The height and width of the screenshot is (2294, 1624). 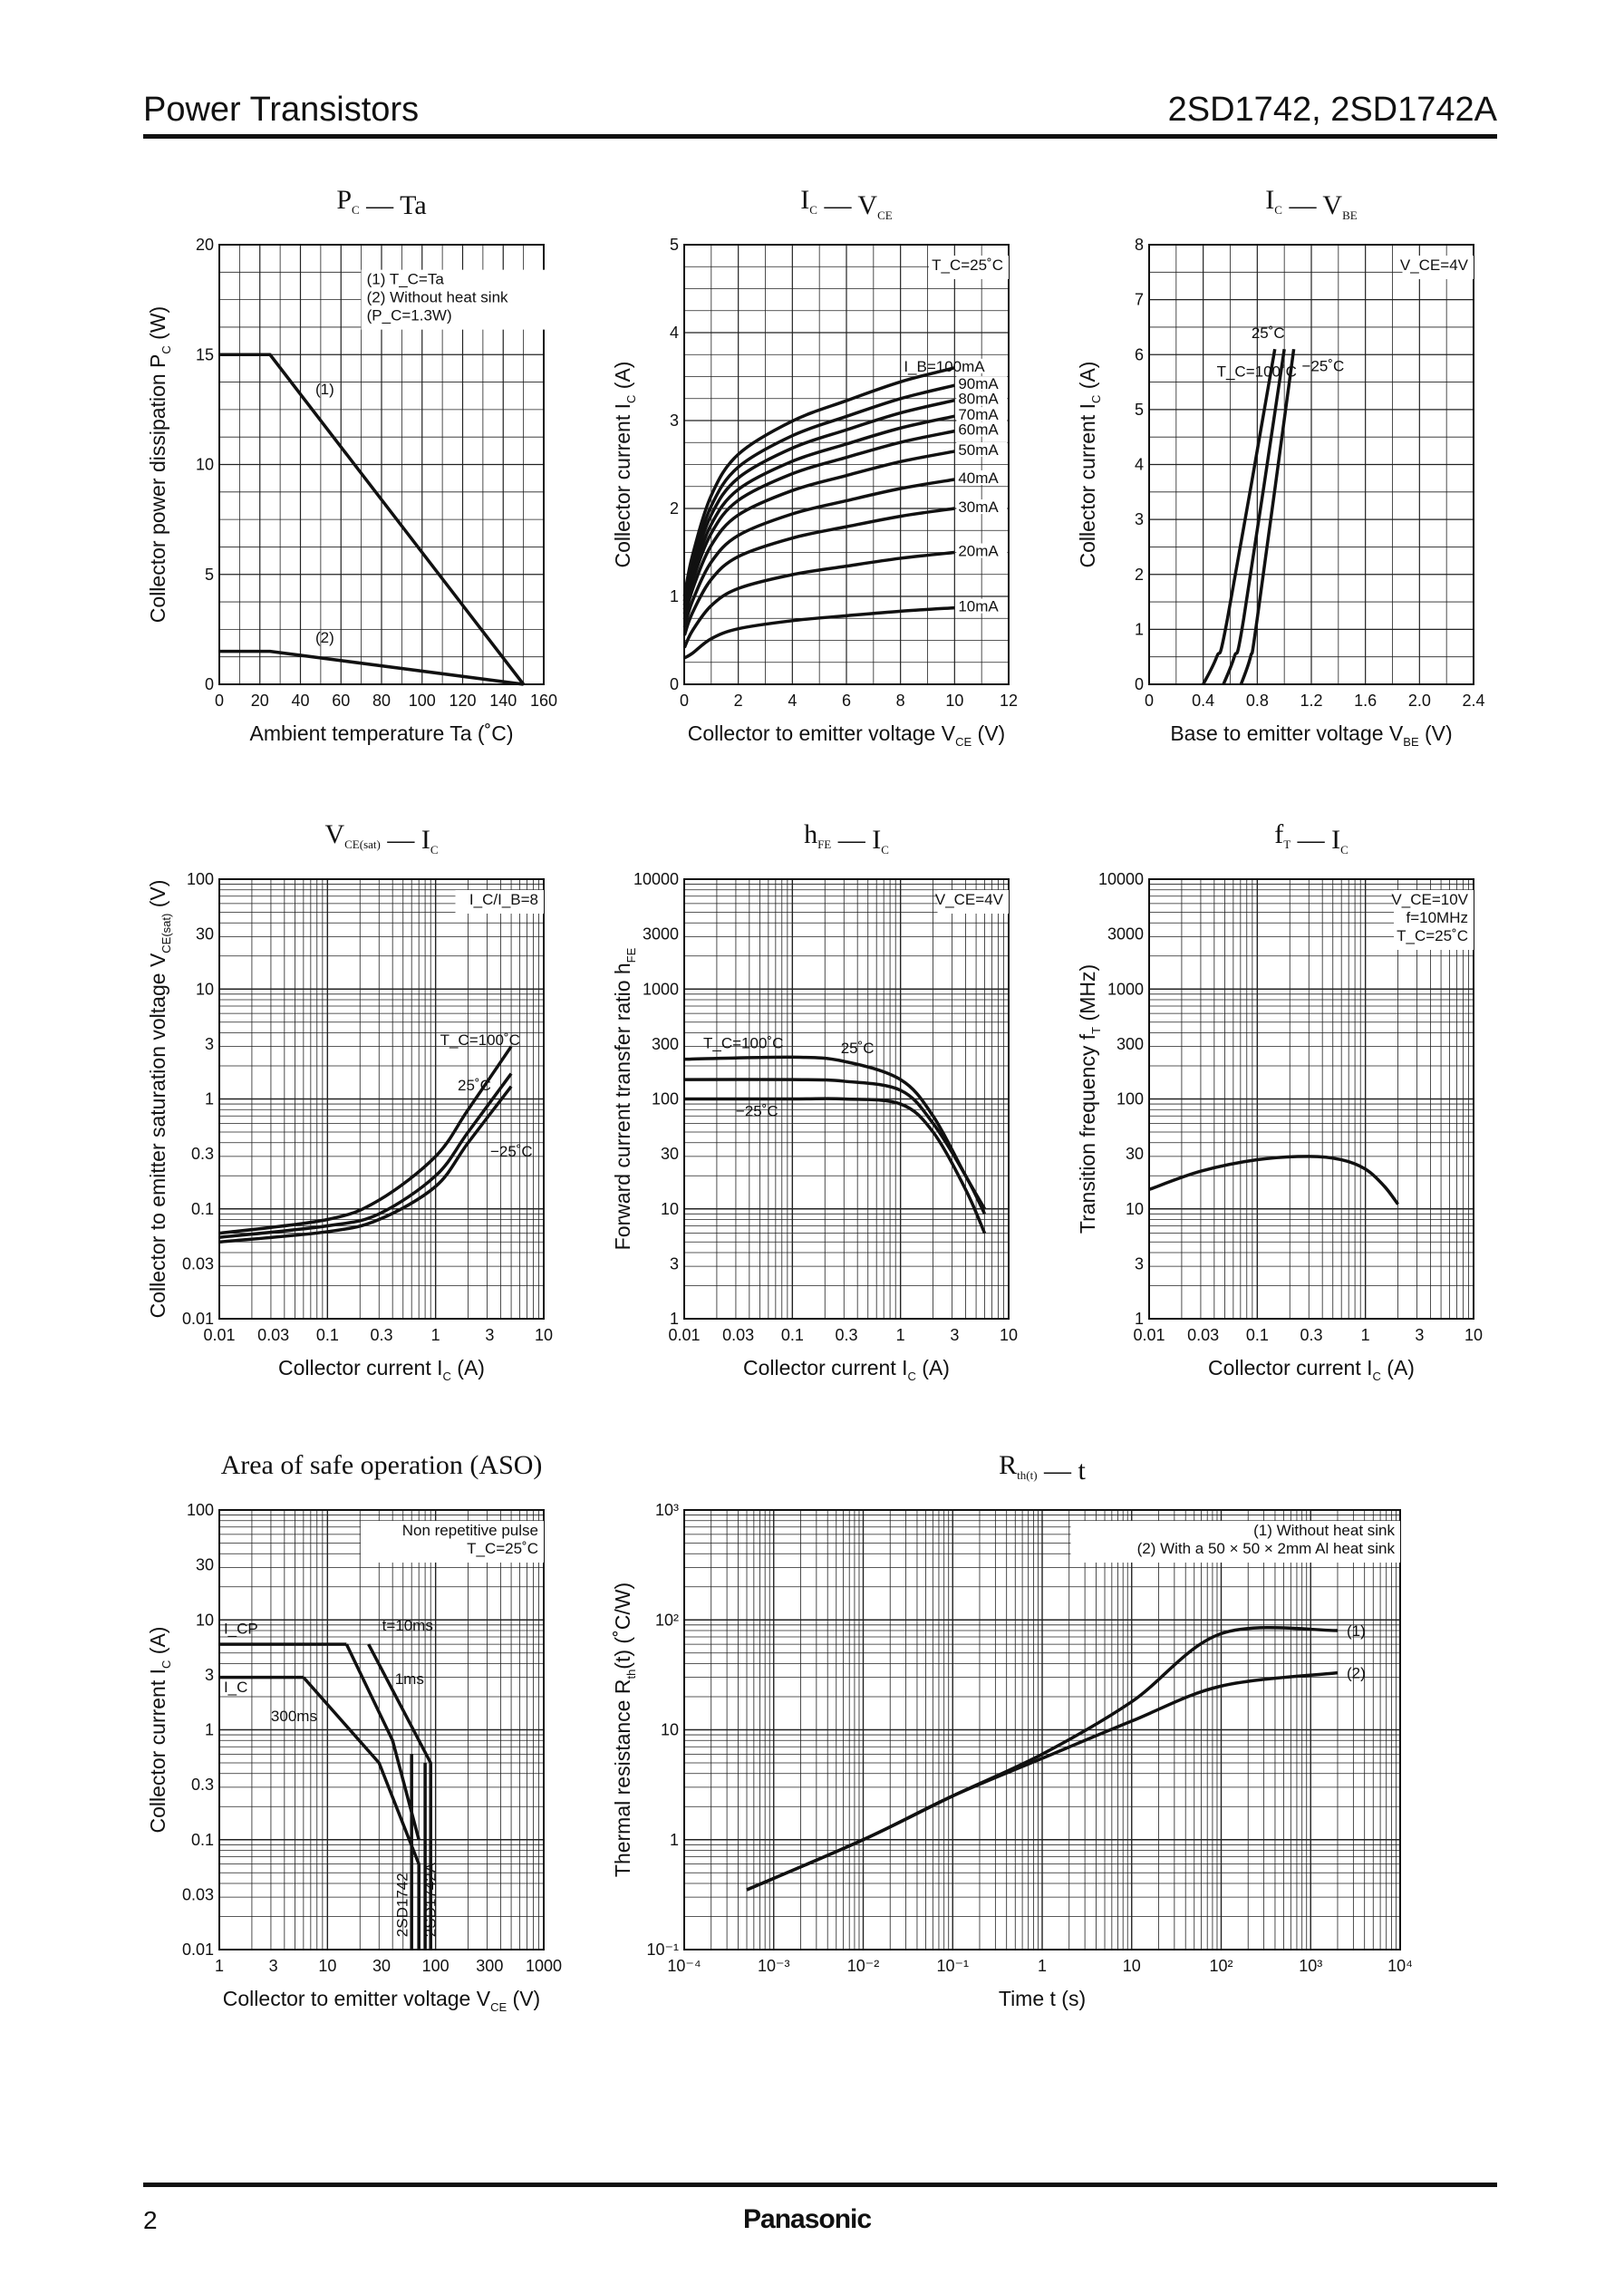 What do you see at coordinates (1324, 1530) in the screenshot?
I see `legend-text: (1) Without heat sink` at bounding box center [1324, 1530].